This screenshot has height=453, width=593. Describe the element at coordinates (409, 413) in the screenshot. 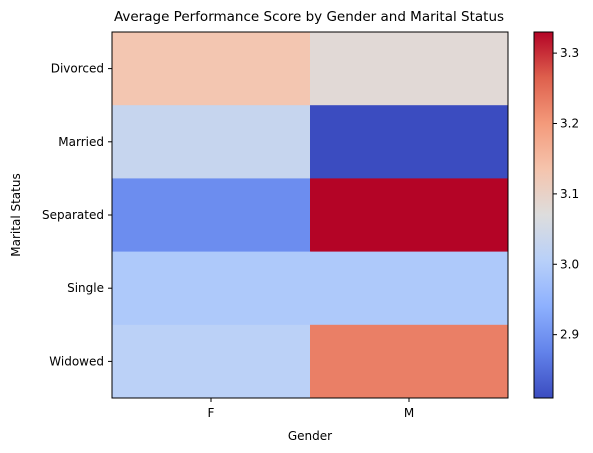

I see `x-tick-label: M` at that location.